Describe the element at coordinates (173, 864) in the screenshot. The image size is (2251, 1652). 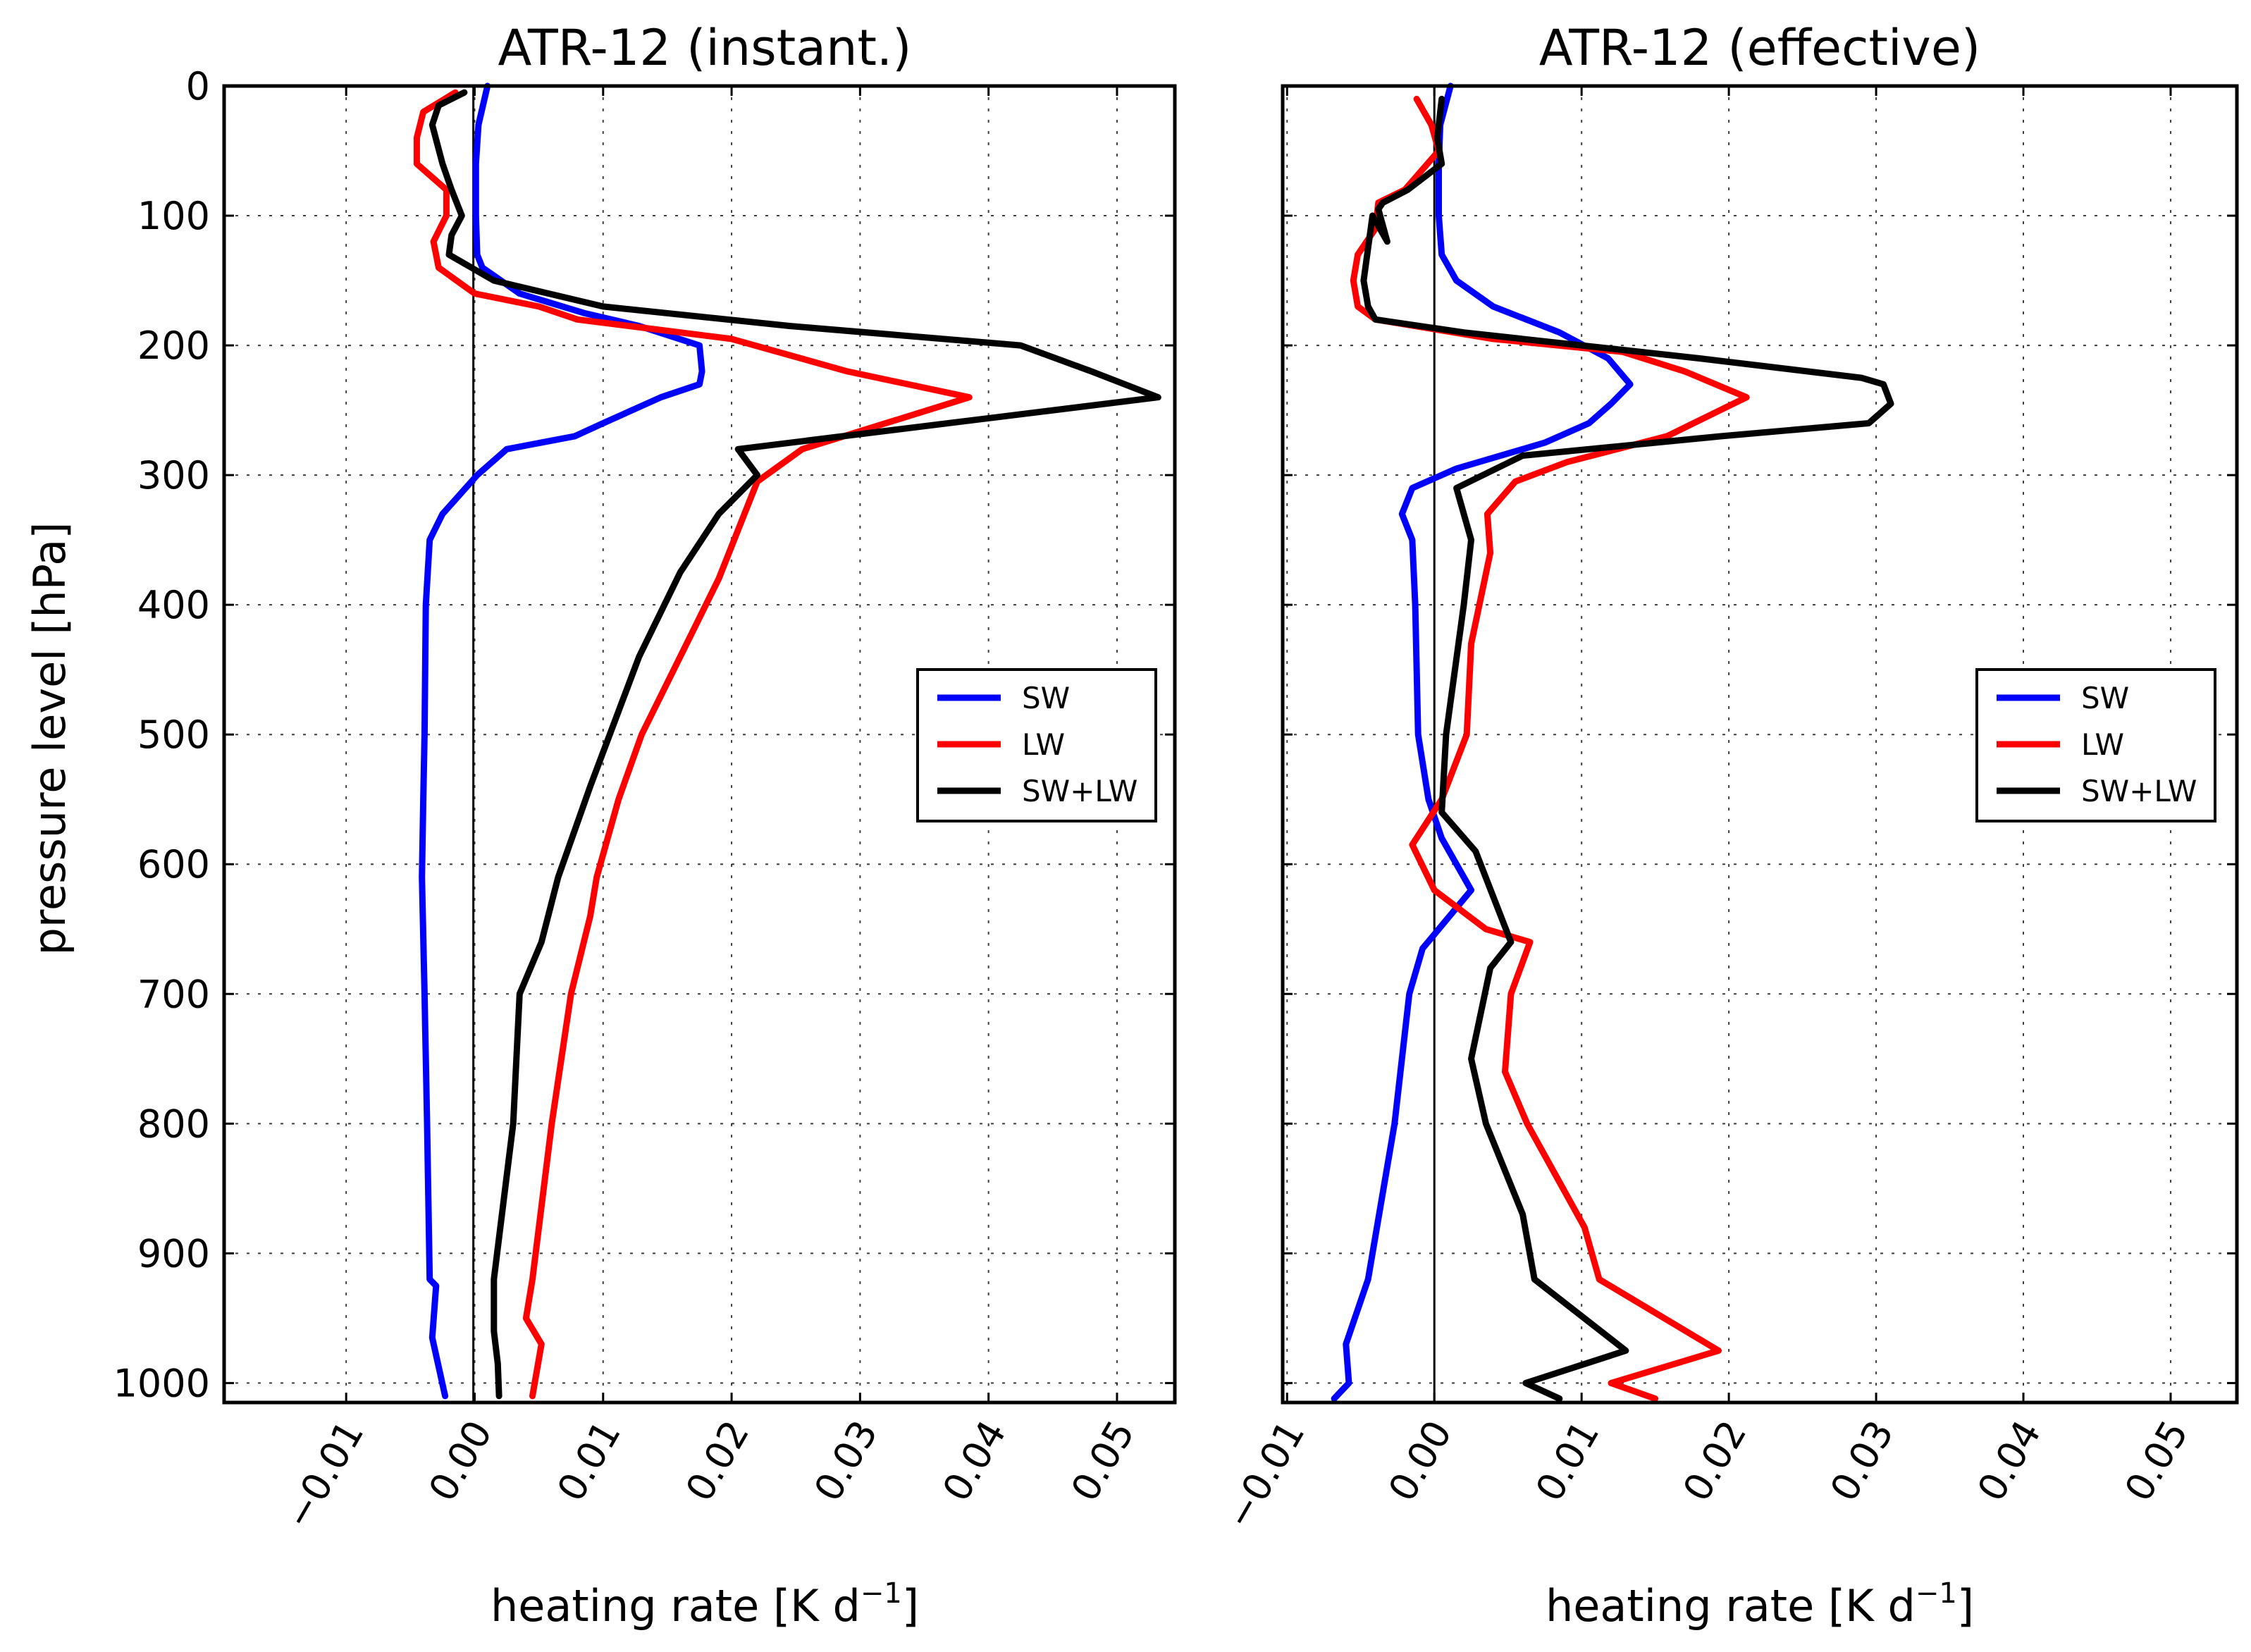
I see `y-tick-label: 600` at that location.